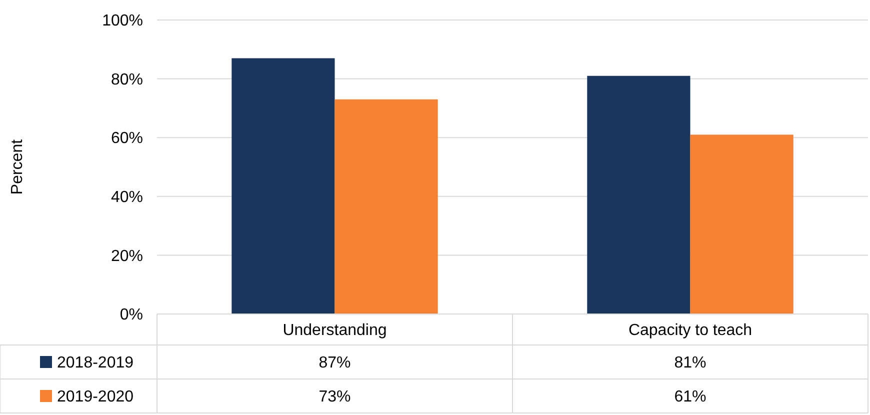  Describe the element at coordinates (17, 166) in the screenshot. I see `y-axis-title: Percent` at that location.